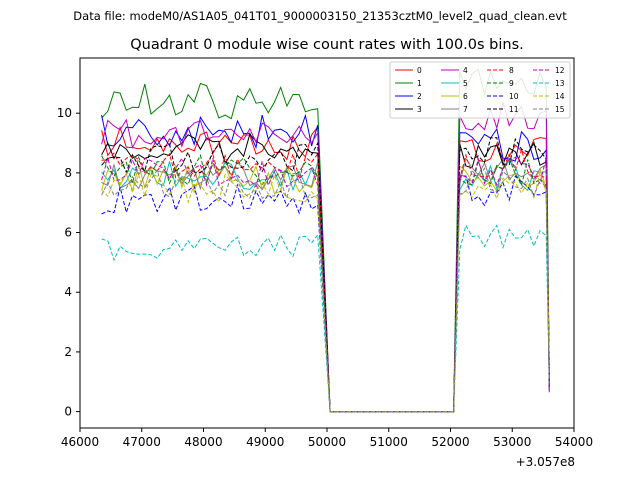  Describe the element at coordinates (68, 412) in the screenshot. I see `y-tick-label: 0` at that location.